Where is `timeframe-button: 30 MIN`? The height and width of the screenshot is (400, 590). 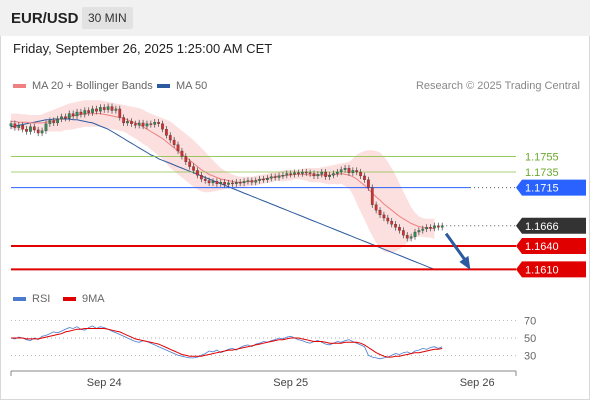
timeframe-button: 30 MIN is located at coordinates (107, 18).